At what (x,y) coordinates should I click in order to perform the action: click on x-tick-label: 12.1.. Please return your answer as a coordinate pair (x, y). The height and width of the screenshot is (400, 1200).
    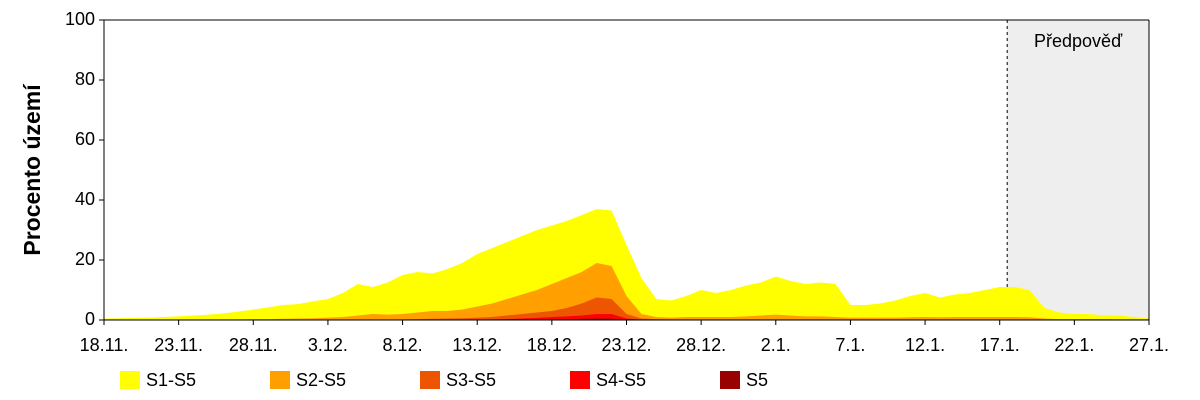
    Looking at the image, I should click on (925, 345).